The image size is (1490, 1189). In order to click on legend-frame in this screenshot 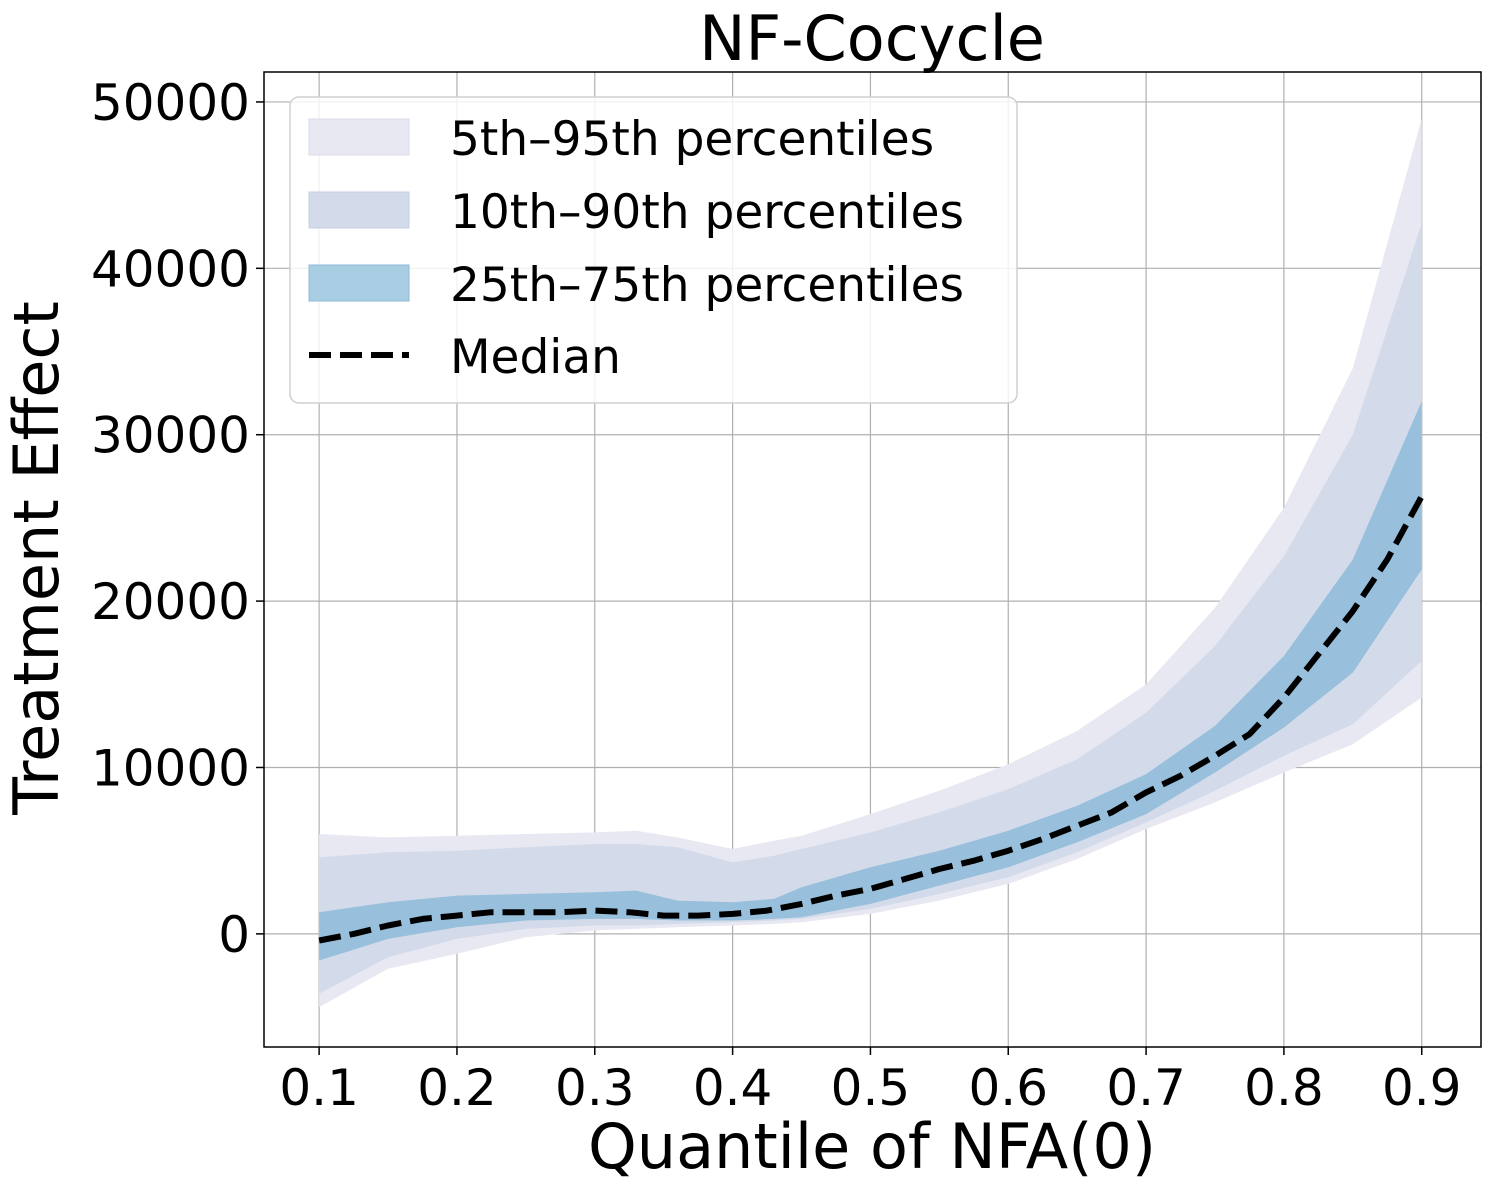, I will do `click(653, 250)`.